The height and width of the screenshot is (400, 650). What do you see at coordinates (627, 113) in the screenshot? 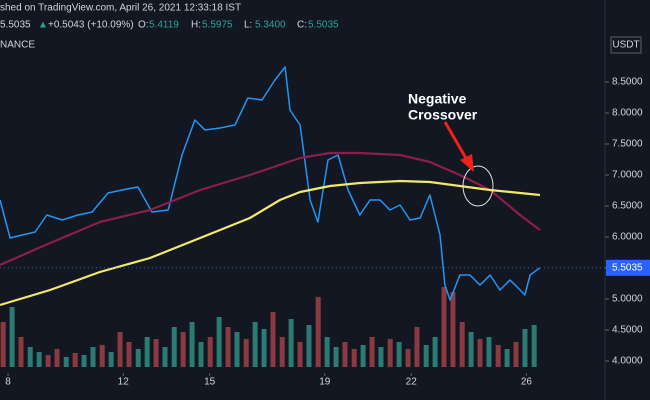
I see `y-tick-label: 8.0000` at bounding box center [627, 113].